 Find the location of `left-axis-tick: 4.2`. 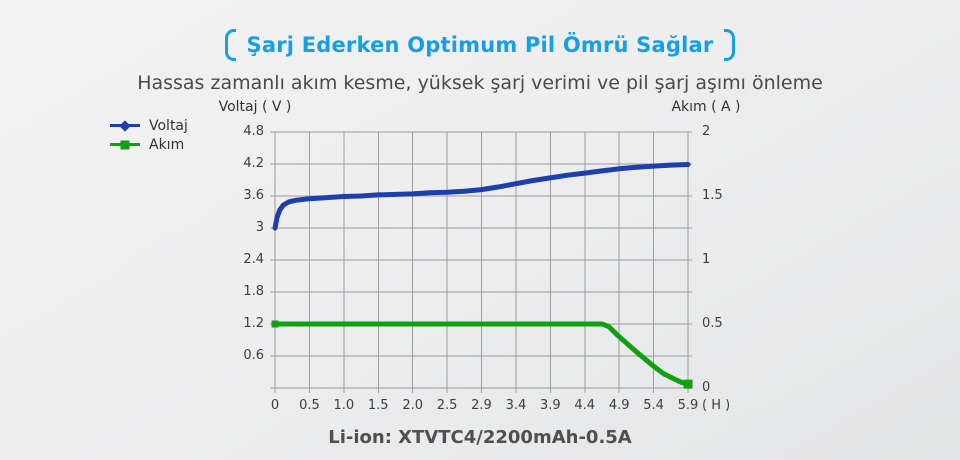

left-axis-tick: 4.2 is located at coordinates (253, 163).